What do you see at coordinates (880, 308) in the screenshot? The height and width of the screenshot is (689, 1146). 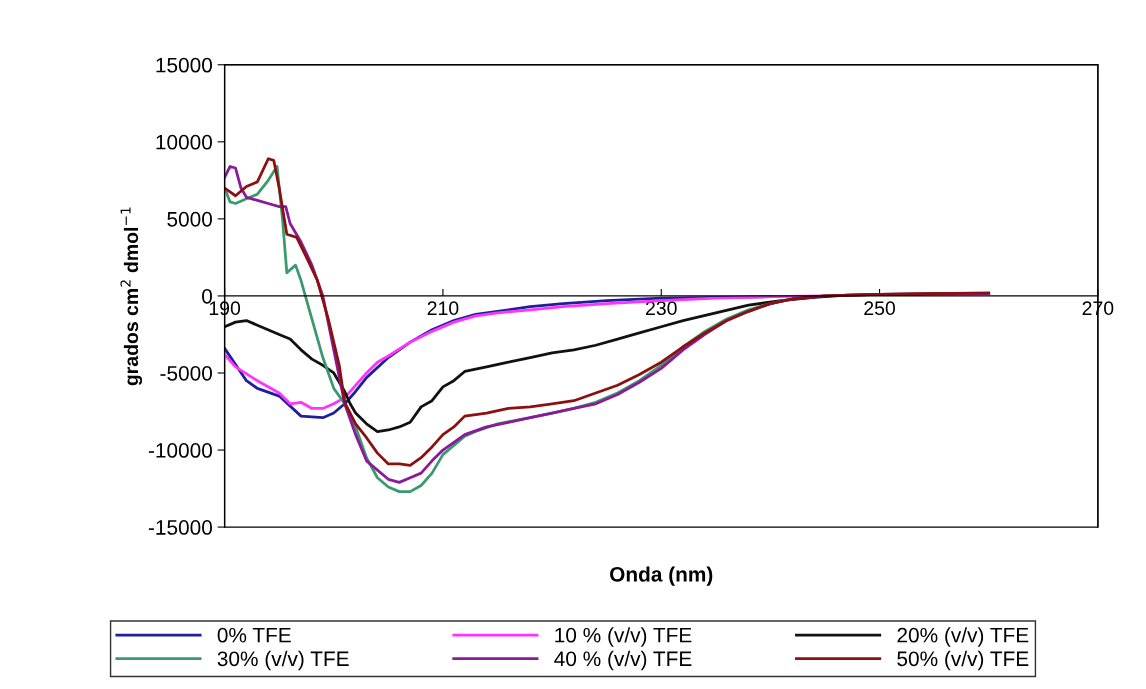 I see `x-tick-label: 250` at bounding box center [880, 308].